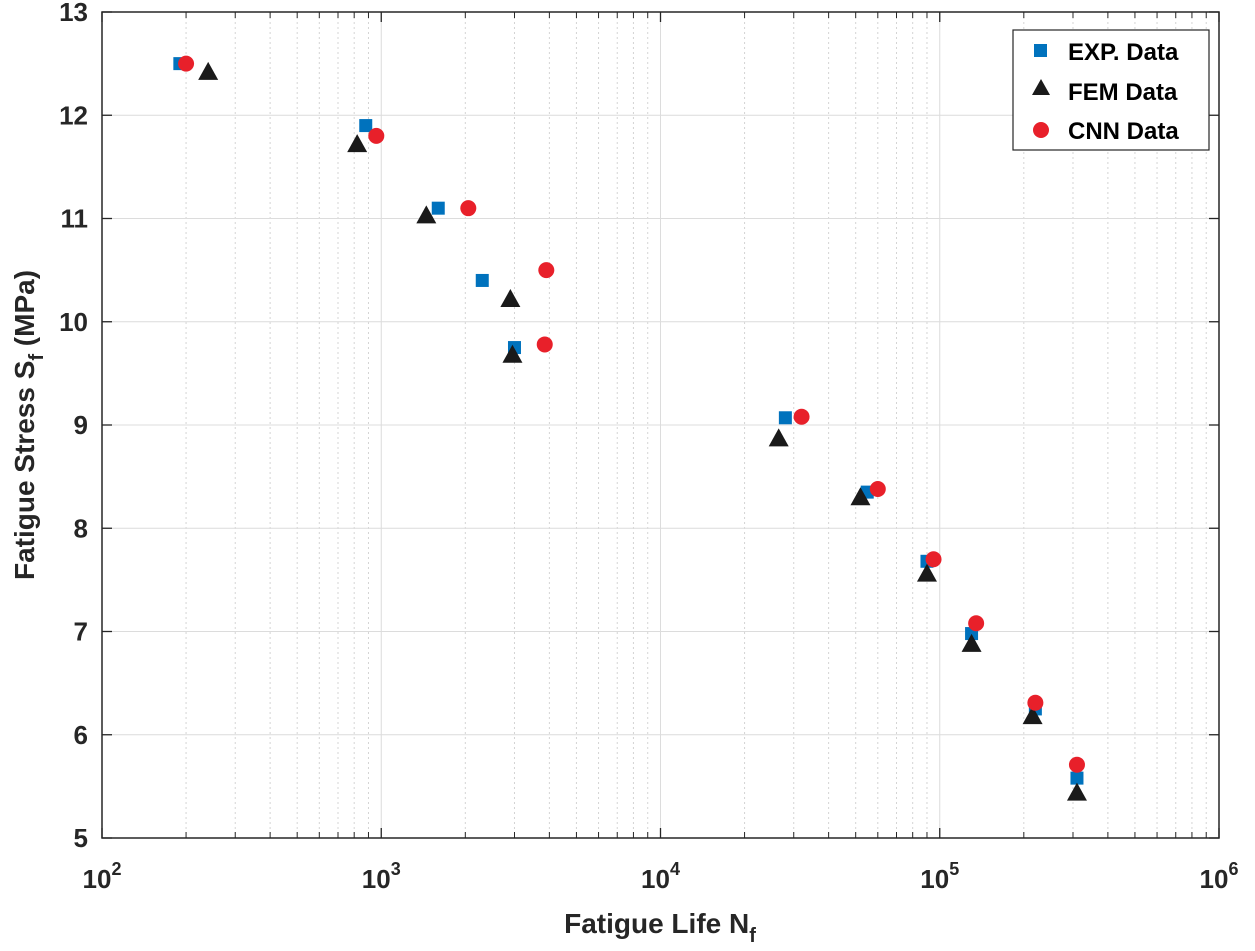 The height and width of the screenshot is (951, 1255). What do you see at coordinates (1123, 131) in the screenshot?
I see `legend-label-cnn: CNN Data` at bounding box center [1123, 131].